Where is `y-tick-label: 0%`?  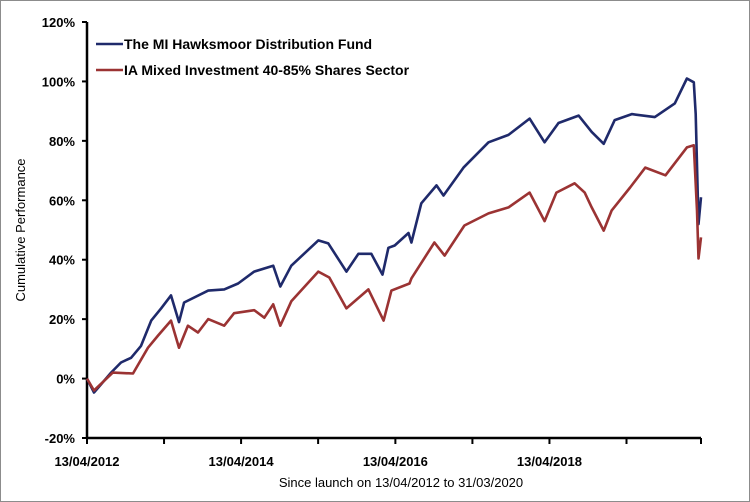
y-tick-label: 0% is located at coordinates (65, 379).